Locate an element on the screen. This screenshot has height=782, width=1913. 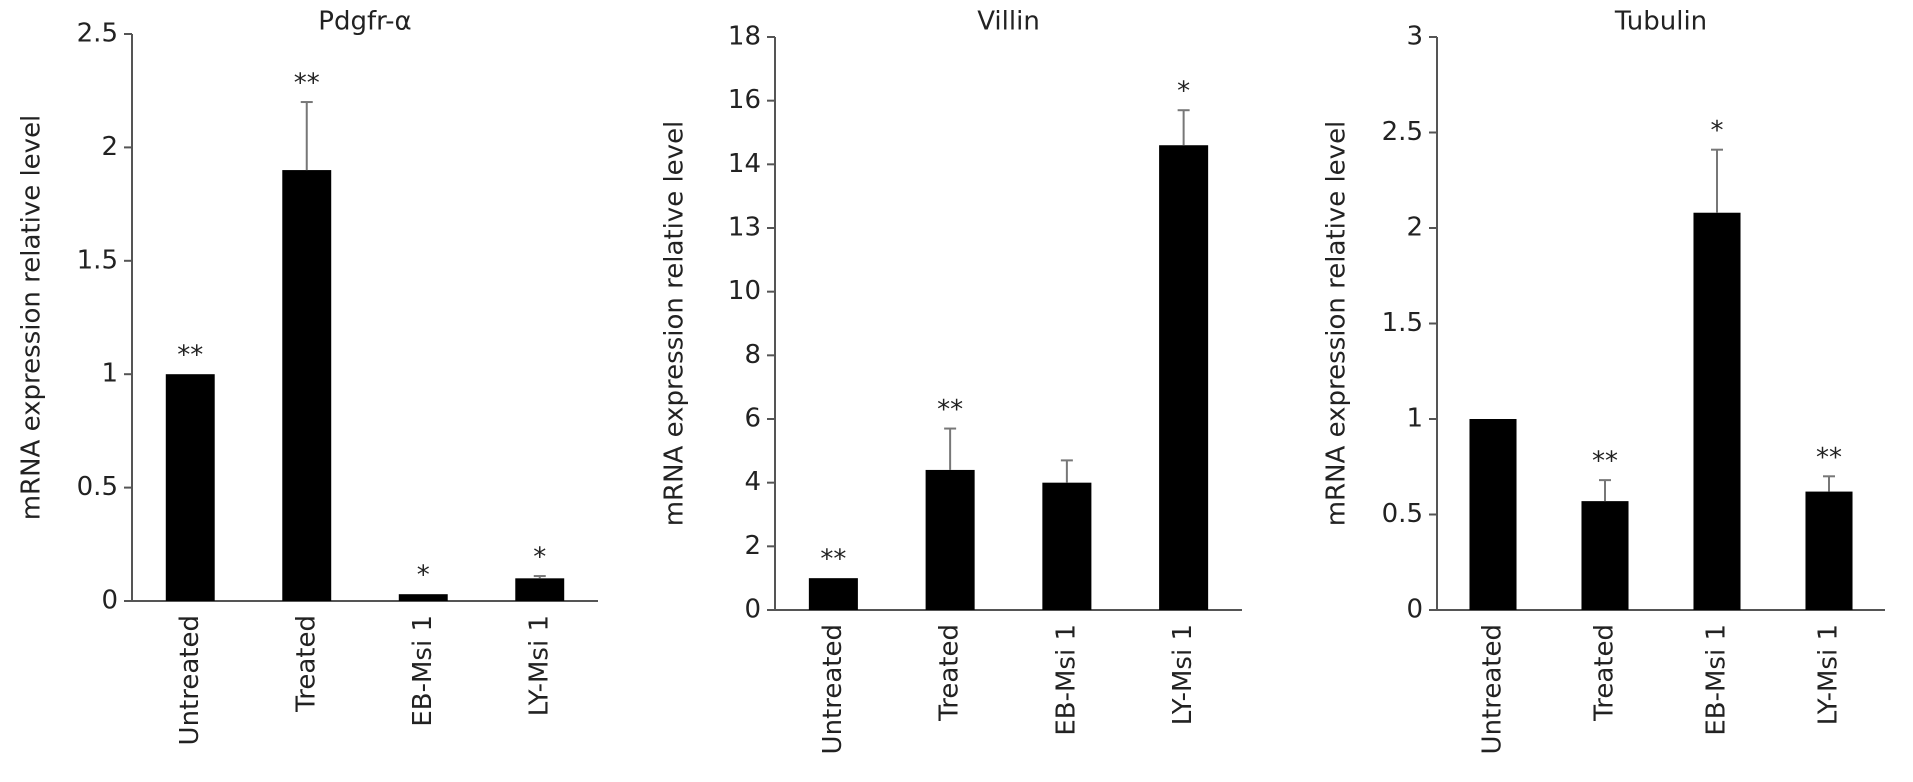
y-tick-label: 14 is located at coordinates (744, 164).